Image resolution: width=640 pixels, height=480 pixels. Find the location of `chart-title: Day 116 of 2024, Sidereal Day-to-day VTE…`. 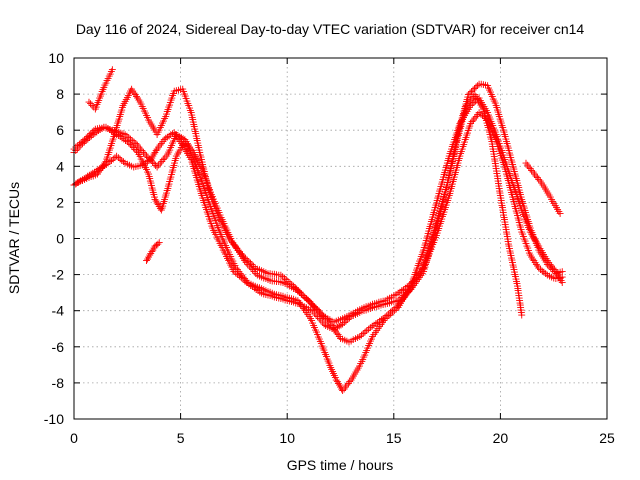

chart-title: Day 116 of 2024, Sidereal Day-to-day VTE… is located at coordinates (330, 29).